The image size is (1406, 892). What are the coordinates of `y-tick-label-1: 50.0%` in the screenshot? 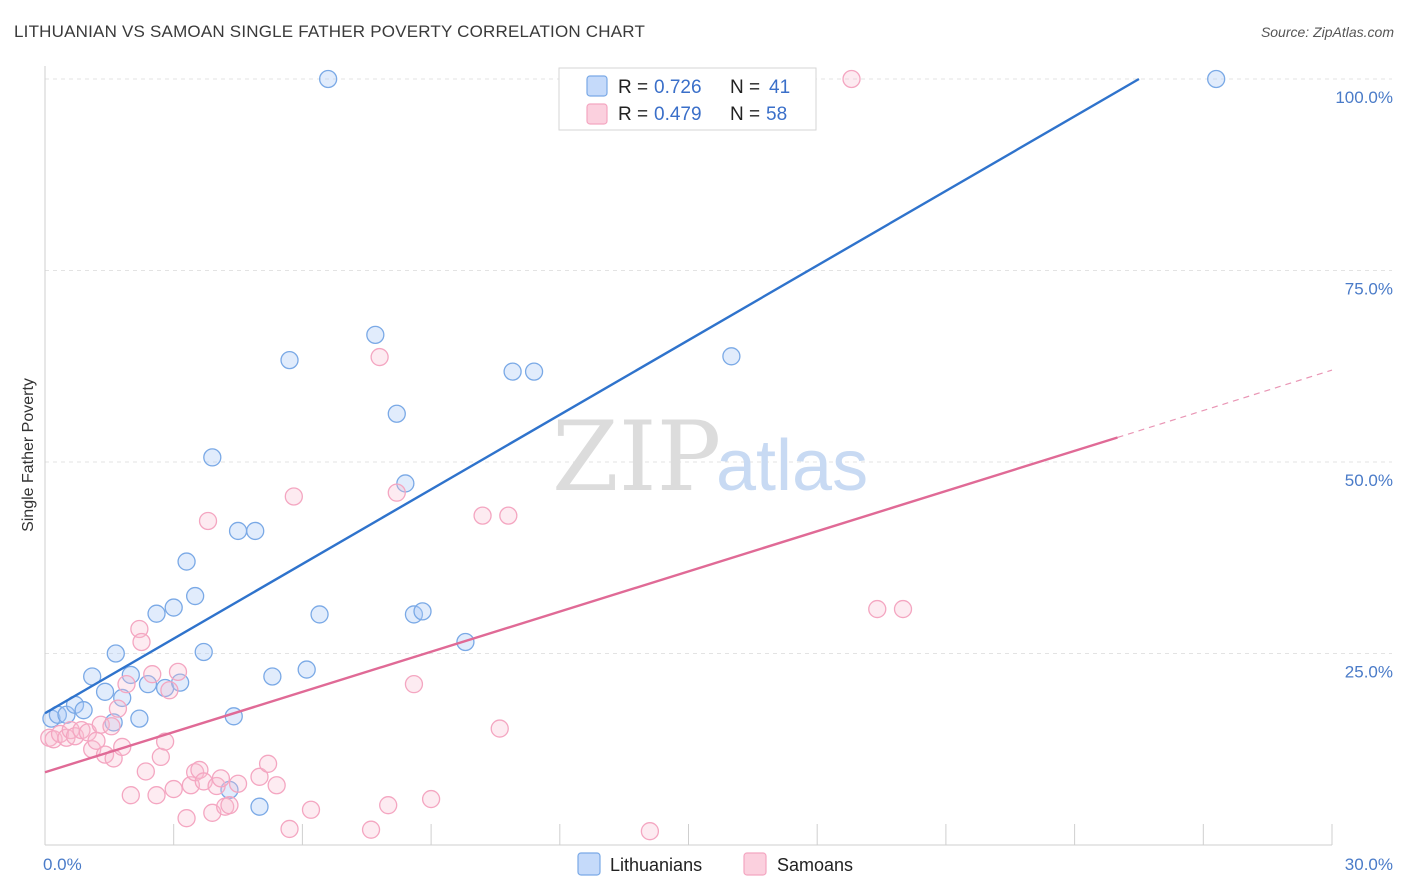 It's located at (1369, 480).